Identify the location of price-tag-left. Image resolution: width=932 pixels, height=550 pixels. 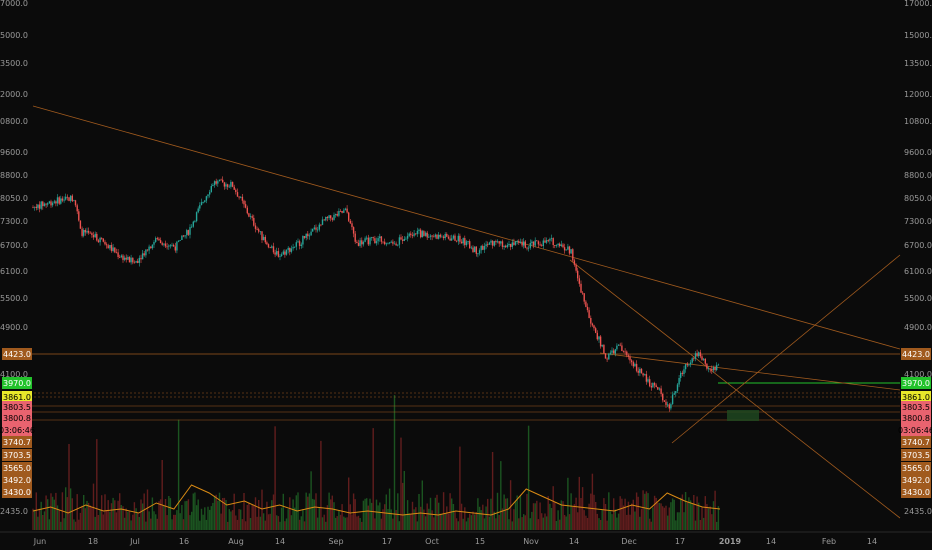
(17, 480).